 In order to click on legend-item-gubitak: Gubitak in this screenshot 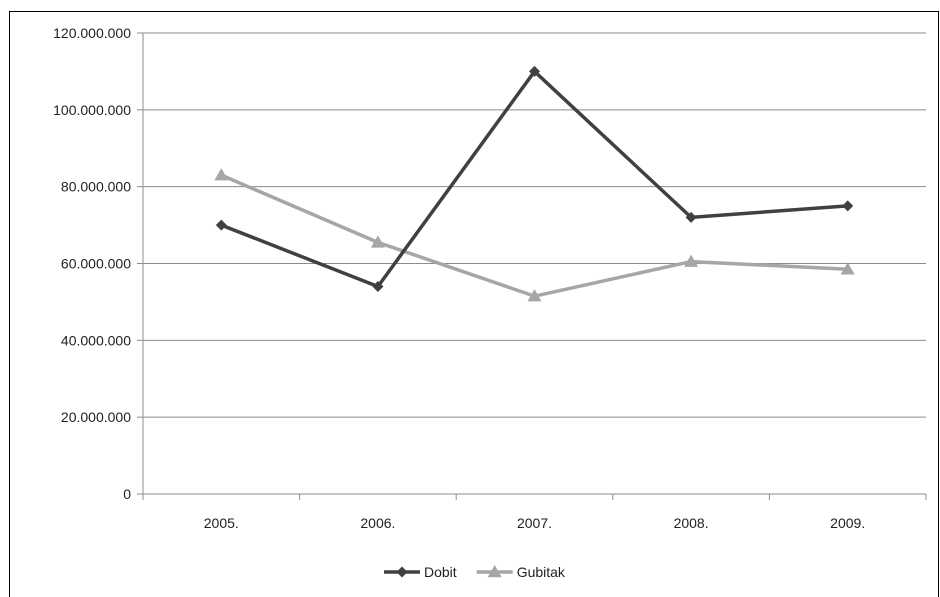, I will do `click(521, 572)`.